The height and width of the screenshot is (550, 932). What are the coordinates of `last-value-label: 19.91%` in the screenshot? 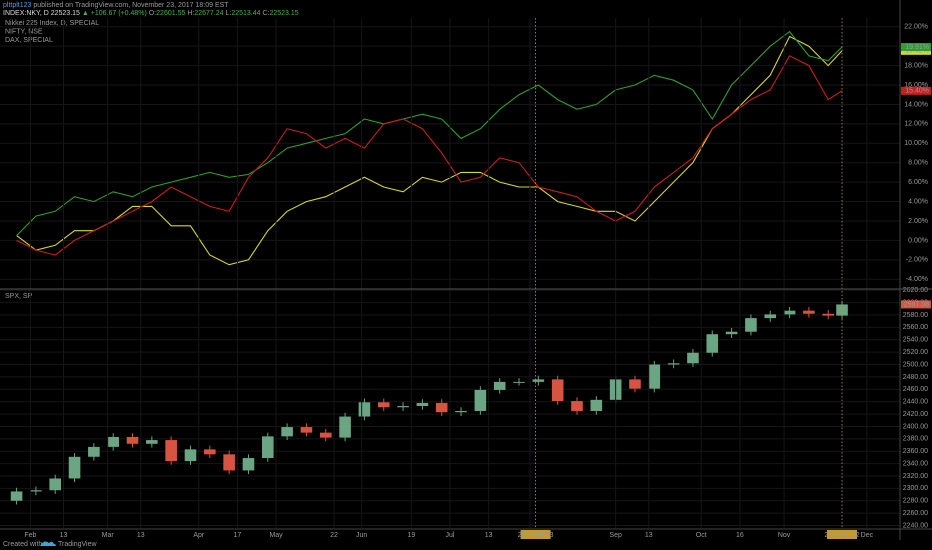 It's located at (917, 47).